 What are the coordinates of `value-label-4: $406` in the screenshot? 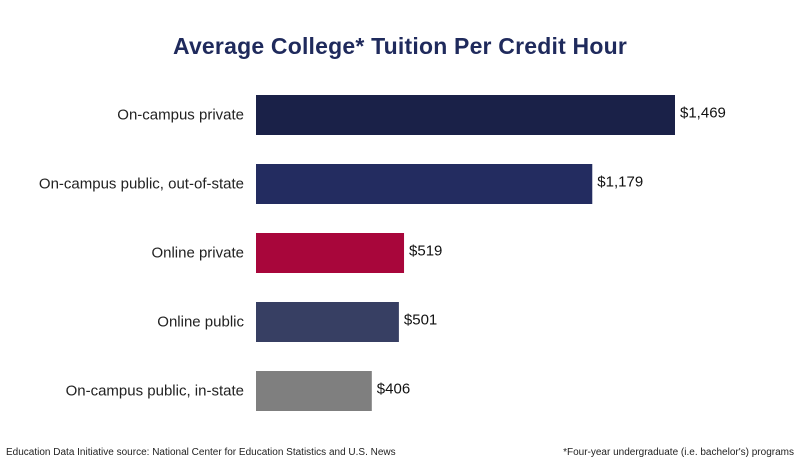 It's located at (393, 389).